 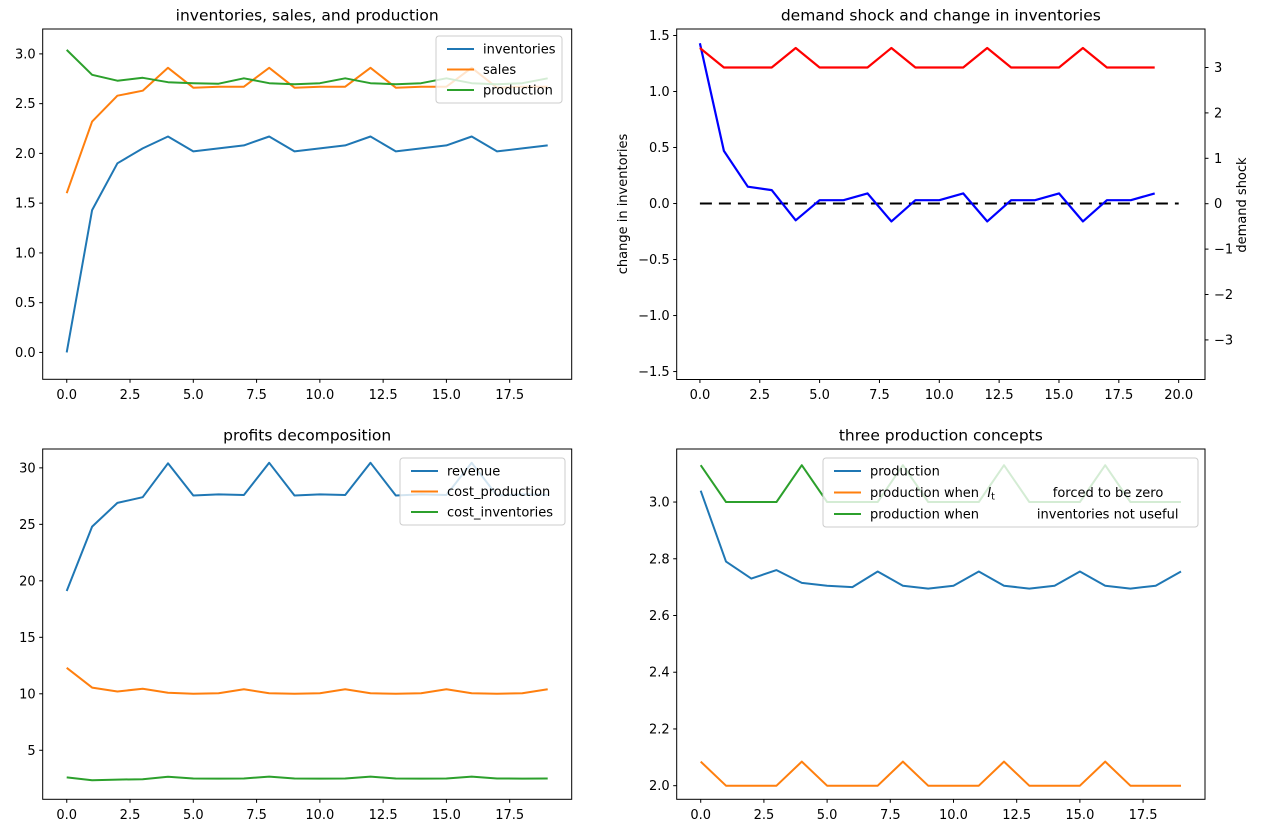 What do you see at coordinates (927, 133) in the screenshot?
I see `series-line-change-in-inventories` at bounding box center [927, 133].